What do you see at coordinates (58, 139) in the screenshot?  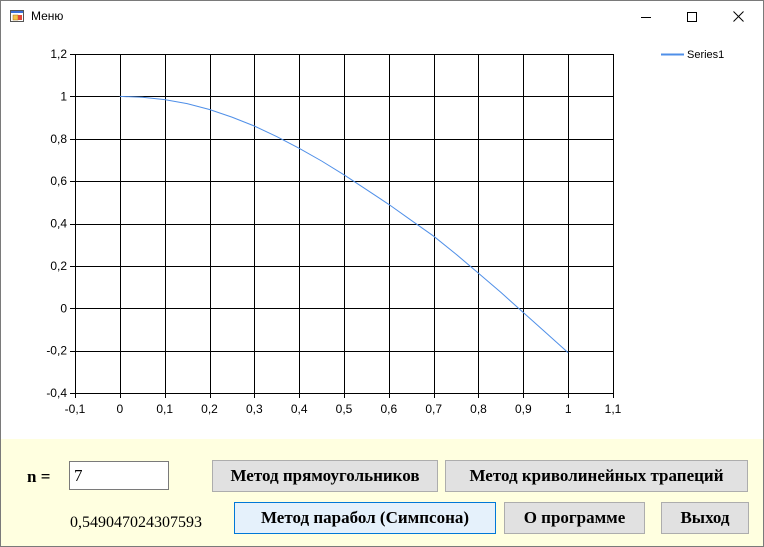 I see `y-tick-label: 0,8` at bounding box center [58, 139].